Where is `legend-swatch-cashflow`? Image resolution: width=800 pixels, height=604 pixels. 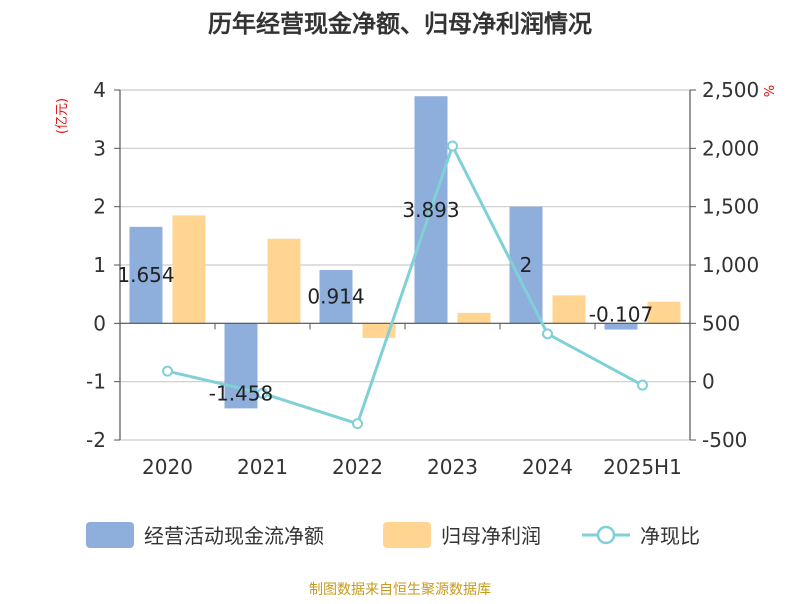 legend-swatch-cashflow is located at coordinates (110, 535).